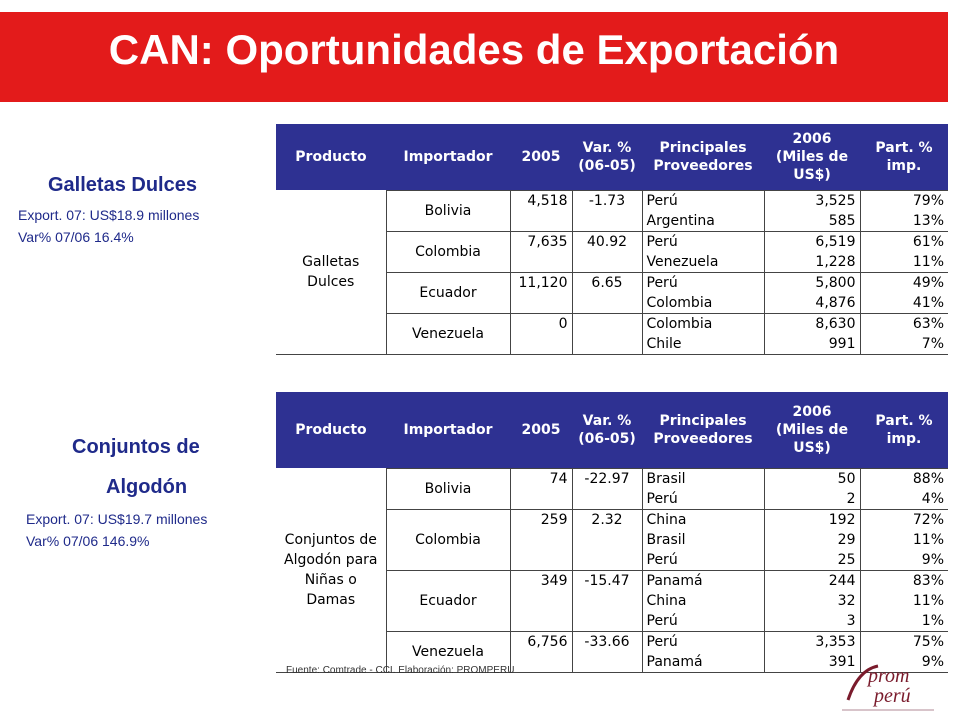 This screenshot has height=720, width=960. What do you see at coordinates (136, 447) in the screenshot?
I see `conjuntos-summary: Conjuntos de` at bounding box center [136, 447].